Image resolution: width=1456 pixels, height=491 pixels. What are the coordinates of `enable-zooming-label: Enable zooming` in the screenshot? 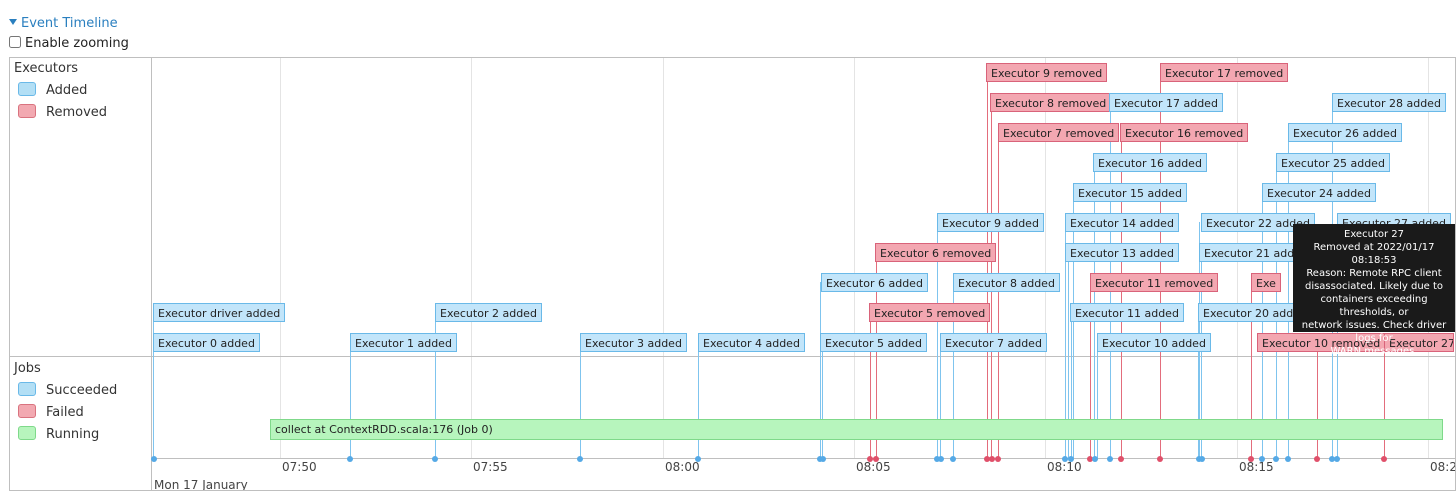 It's located at (69, 43).